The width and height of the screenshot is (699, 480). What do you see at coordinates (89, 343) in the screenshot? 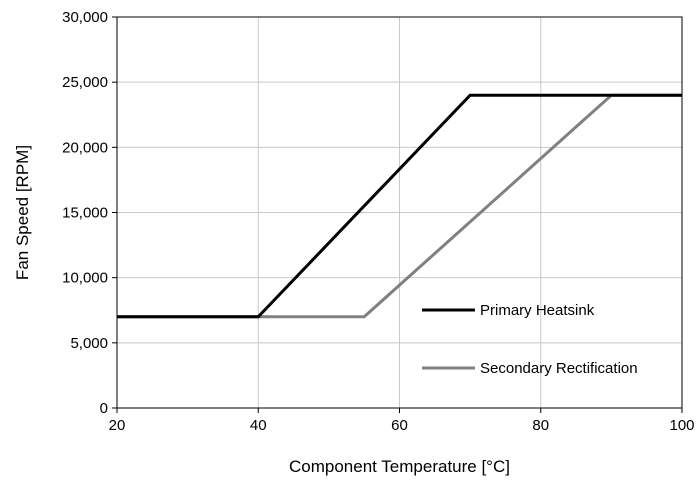
I see `y-tick-label: 5,000` at bounding box center [89, 343].